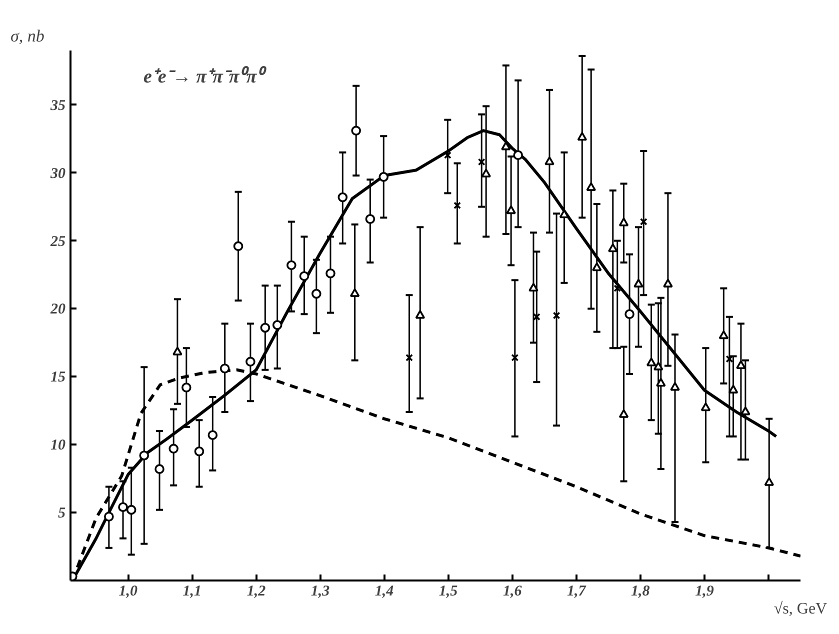 This screenshot has width=839, height=634. Describe the element at coordinates (320, 592) in the screenshot. I see `x-tick-label: 1,3` at that location.